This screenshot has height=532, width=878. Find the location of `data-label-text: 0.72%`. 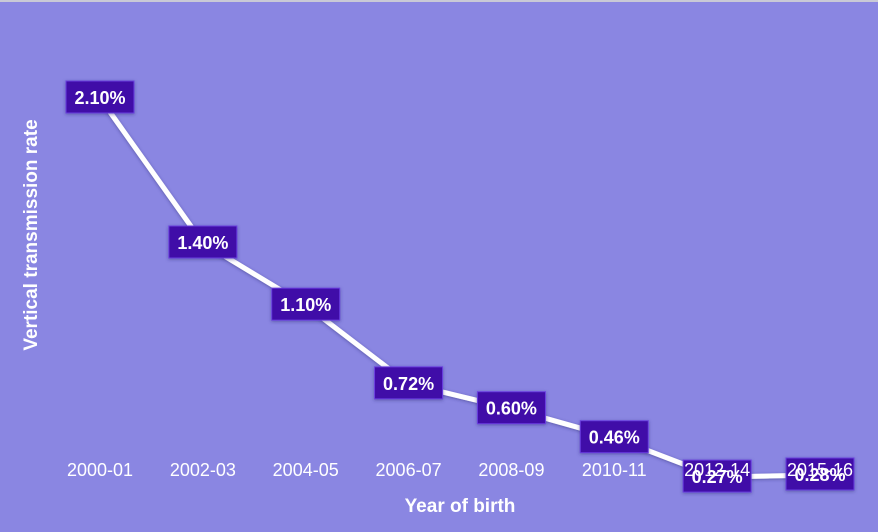

data-label-text: 0.72% is located at coordinates (408, 384).